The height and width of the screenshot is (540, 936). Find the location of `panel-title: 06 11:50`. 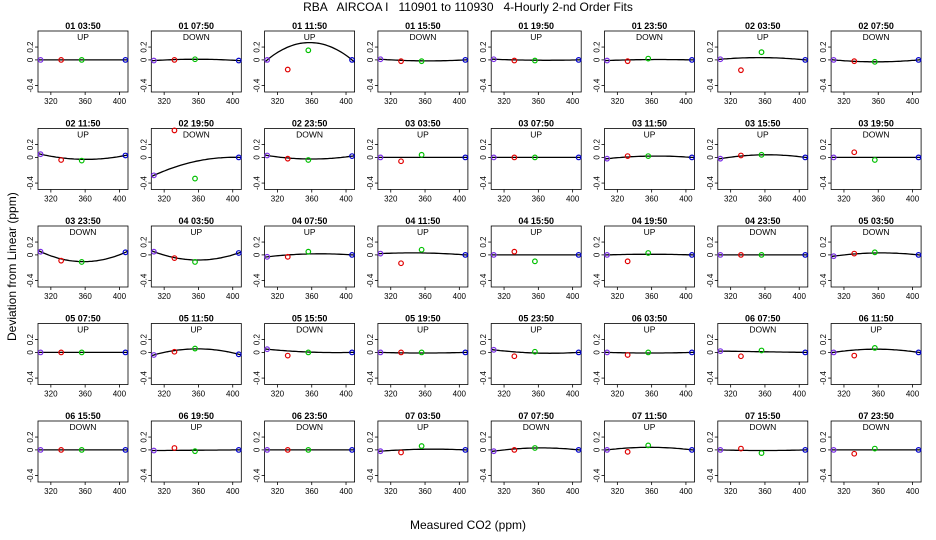

panel-title: 06 11:50 is located at coordinates (876, 319).